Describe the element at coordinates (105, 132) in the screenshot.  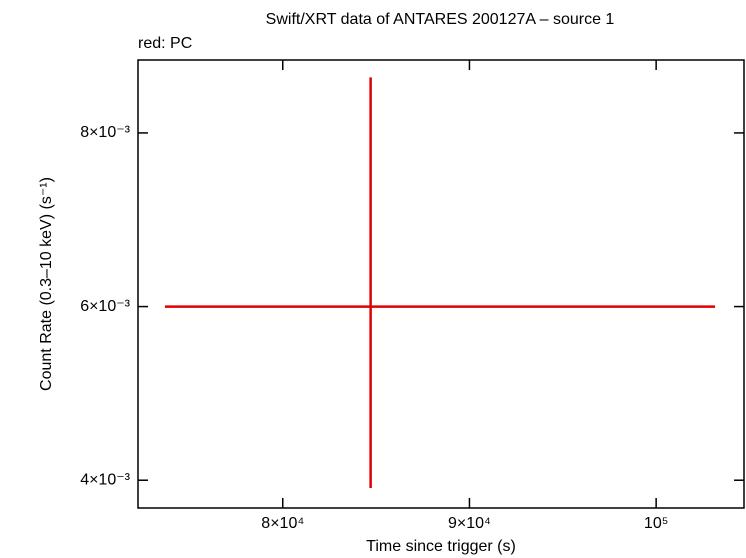
I see `y-tick-label: 8×10⁻³` at that location.